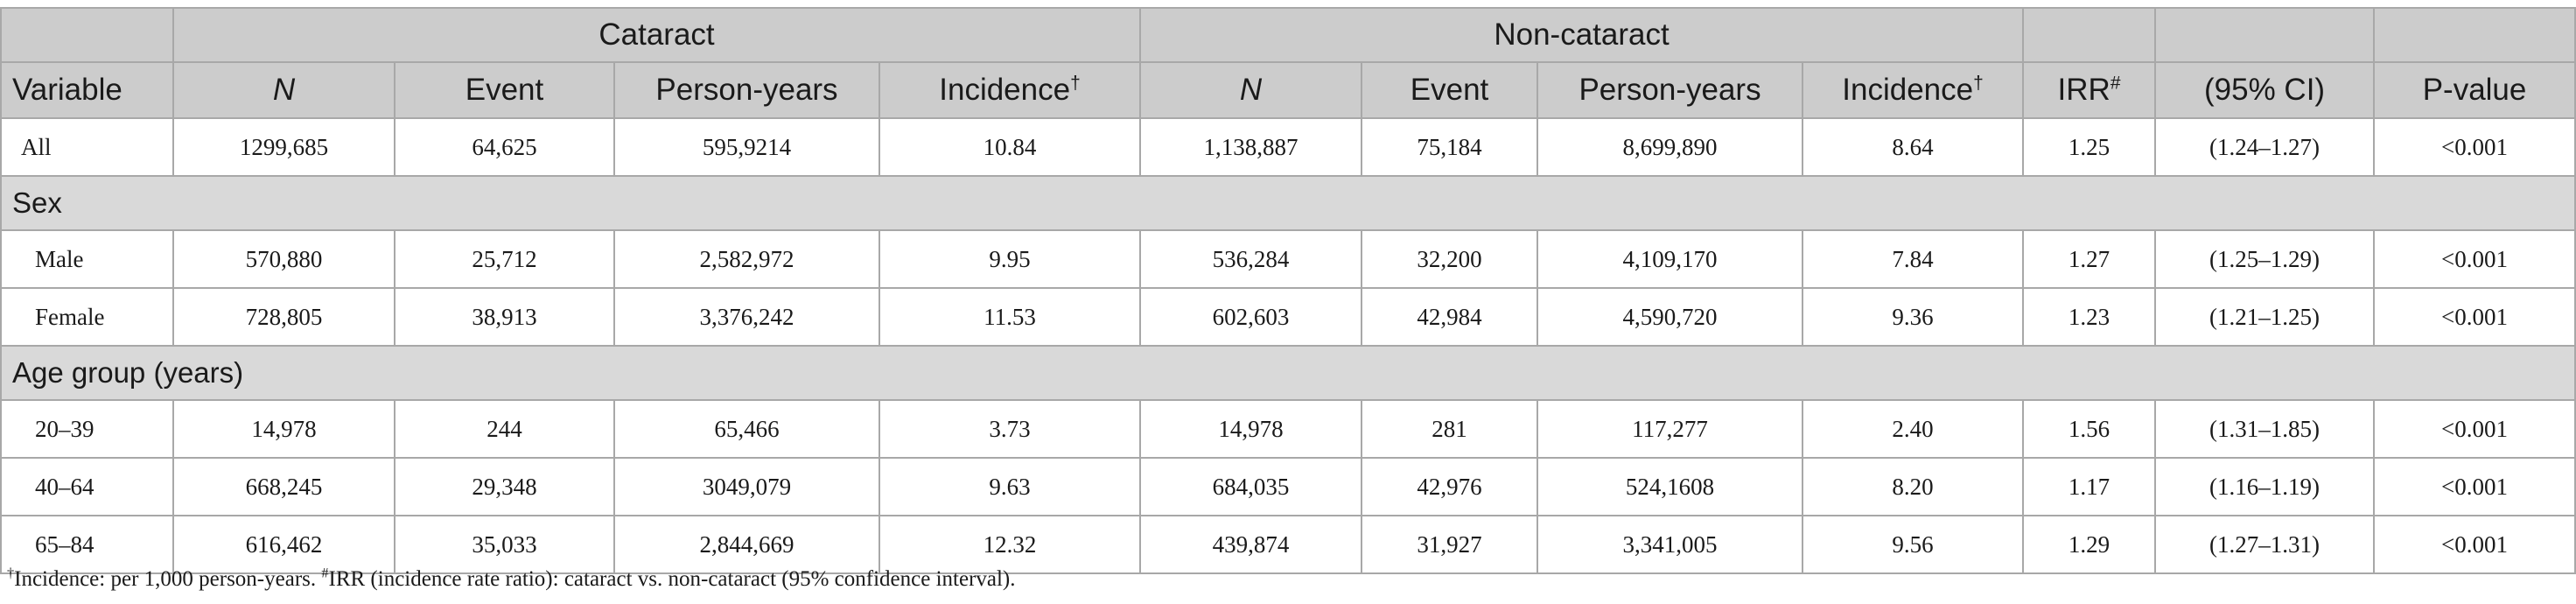 The image size is (2576, 604). Describe the element at coordinates (87, 486) in the screenshot. I see `row-label: 40–64` at that location.